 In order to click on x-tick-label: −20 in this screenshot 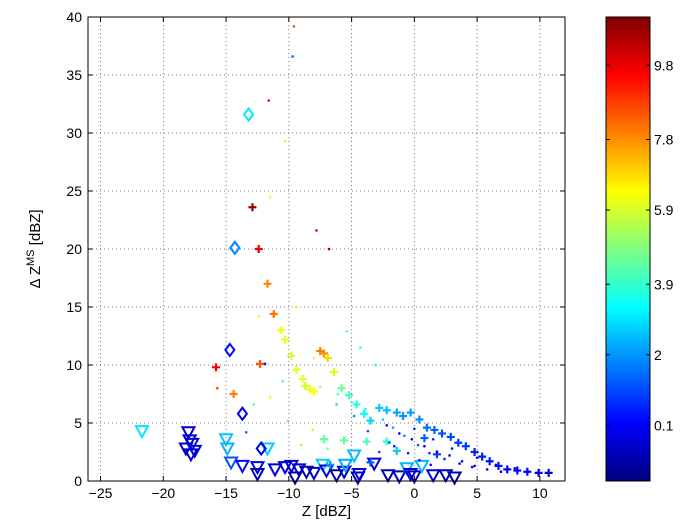, I will do `click(163, 493)`.